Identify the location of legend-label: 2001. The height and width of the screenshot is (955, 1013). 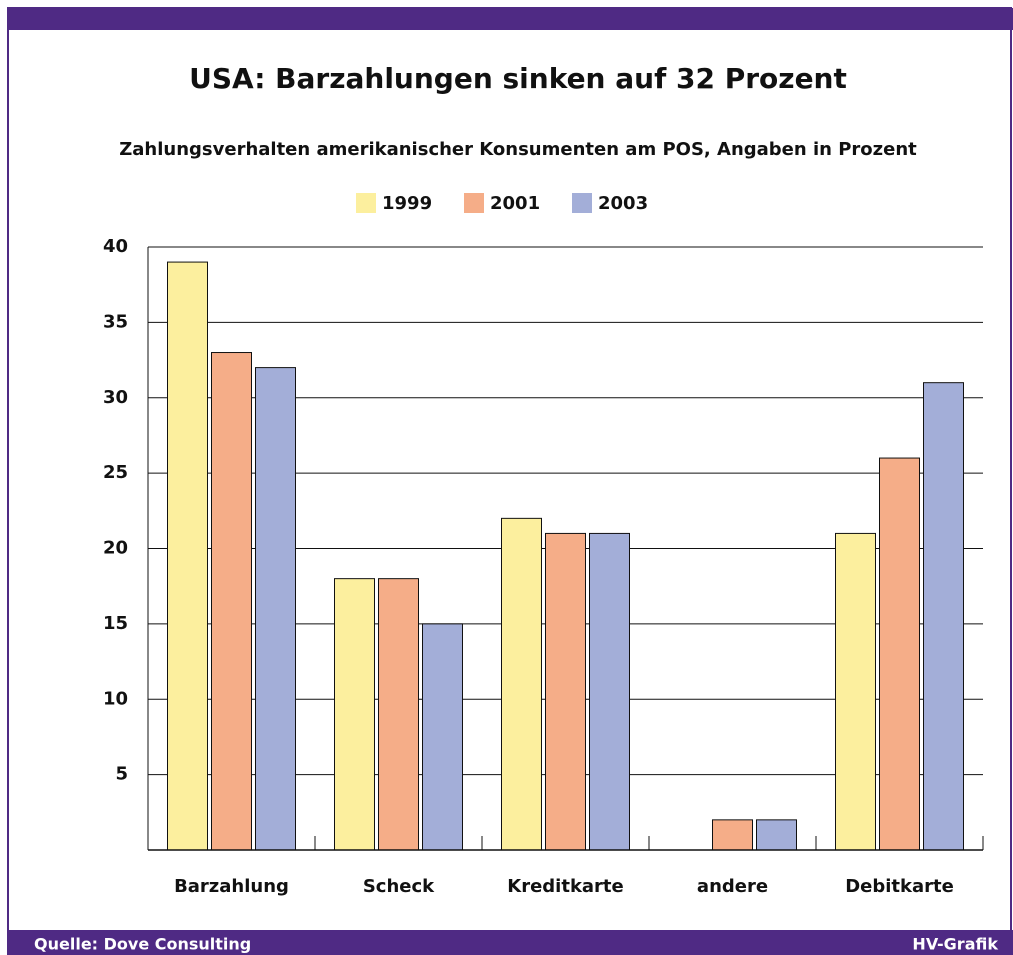
(515, 203).